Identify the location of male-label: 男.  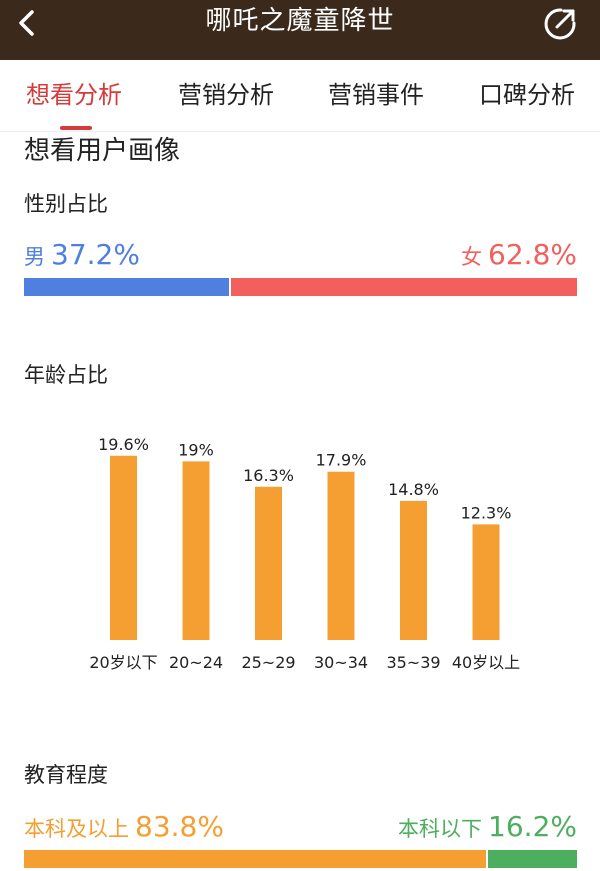
(34, 257).